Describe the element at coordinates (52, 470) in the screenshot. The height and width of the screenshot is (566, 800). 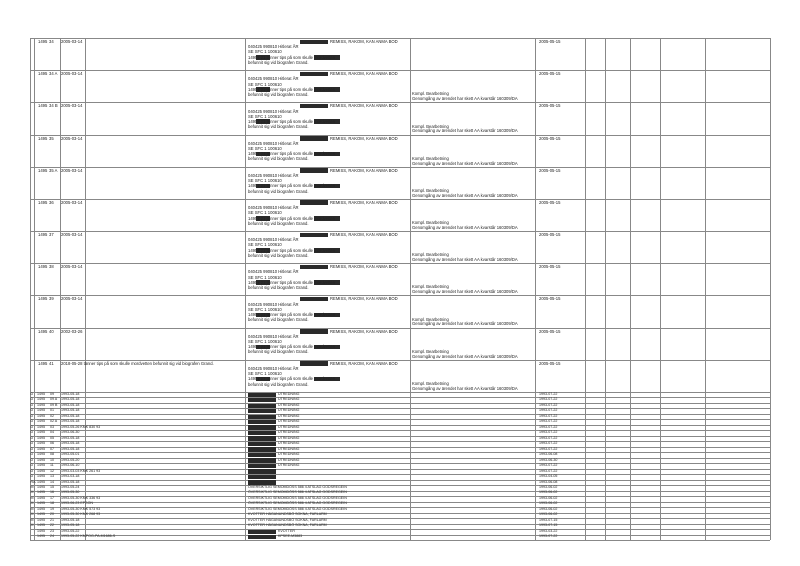
I see `cell-sub: 12` at that location.